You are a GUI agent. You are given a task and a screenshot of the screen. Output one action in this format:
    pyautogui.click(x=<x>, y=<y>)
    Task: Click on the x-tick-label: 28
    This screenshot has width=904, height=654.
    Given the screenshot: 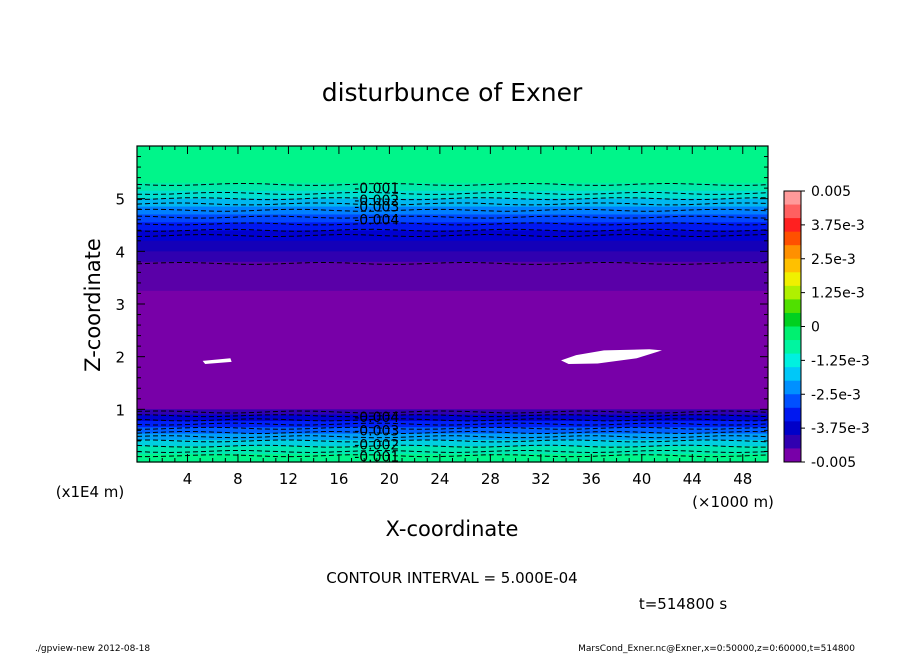 What is the action you would take?
    pyautogui.click(x=490, y=479)
    